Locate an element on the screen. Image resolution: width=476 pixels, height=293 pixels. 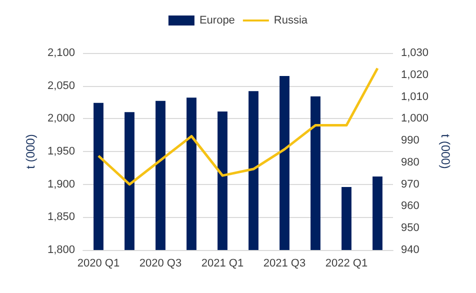
x-tick-label: 2020 Q1 is located at coordinates (98, 264).